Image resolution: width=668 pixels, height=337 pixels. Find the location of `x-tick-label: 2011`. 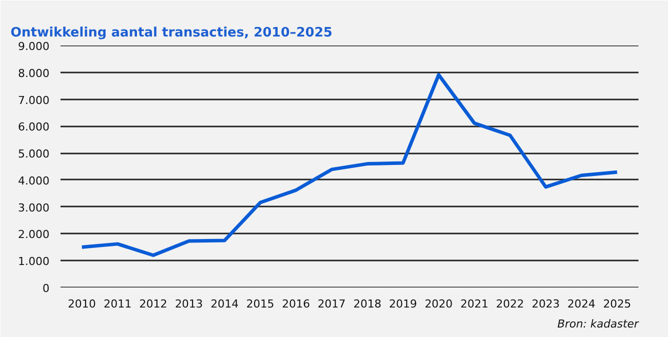

x-tick-label: 2011 is located at coordinates (118, 304).